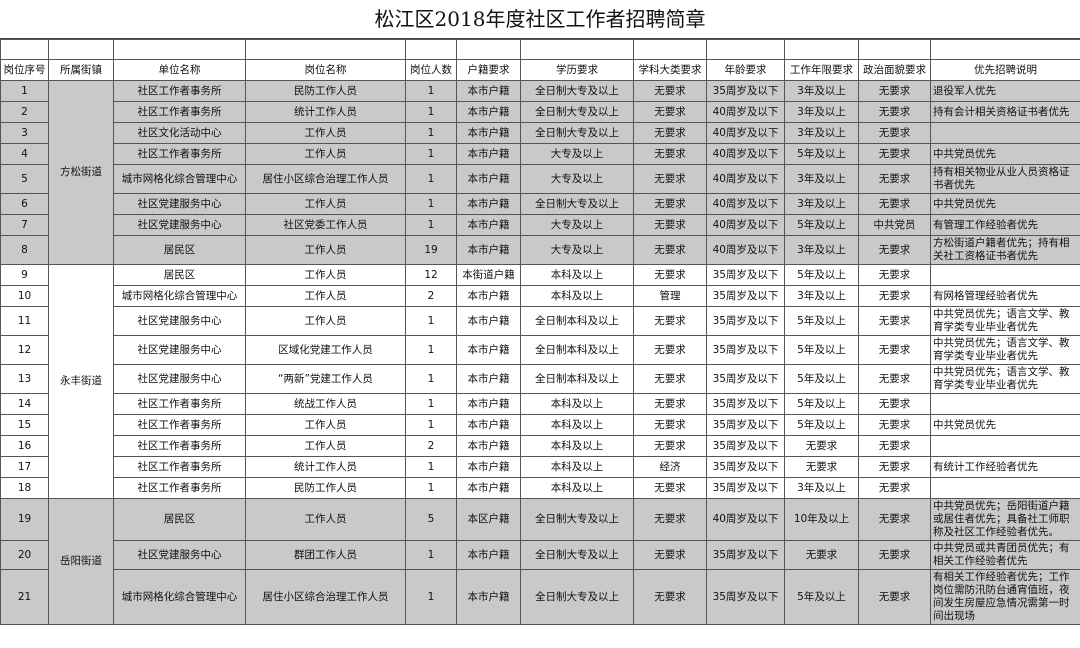 This screenshot has height=648, width=1080. What do you see at coordinates (1005, 467) in the screenshot?
I see `note: 有统计工作经验者优先` at bounding box center [1005, 467].